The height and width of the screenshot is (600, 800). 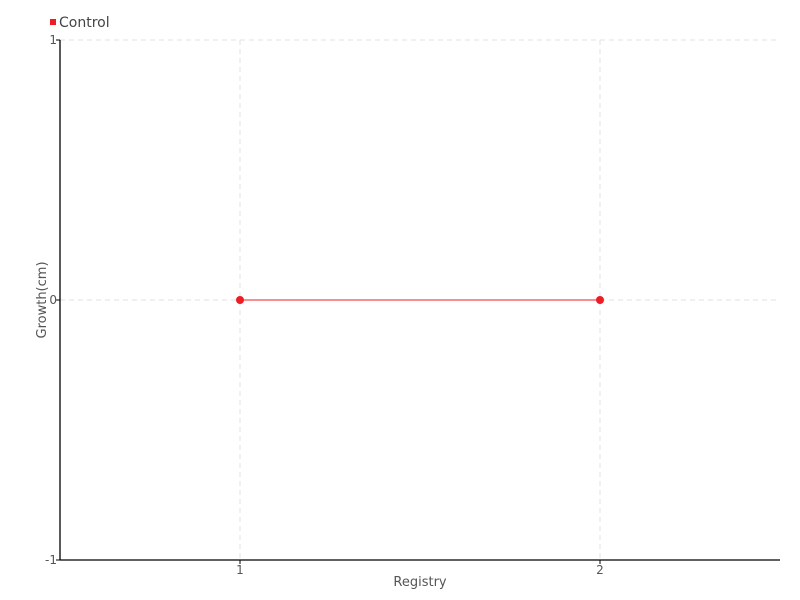 I want to click on y-axis-label: Growth(cm), so click(x=42, y=299).